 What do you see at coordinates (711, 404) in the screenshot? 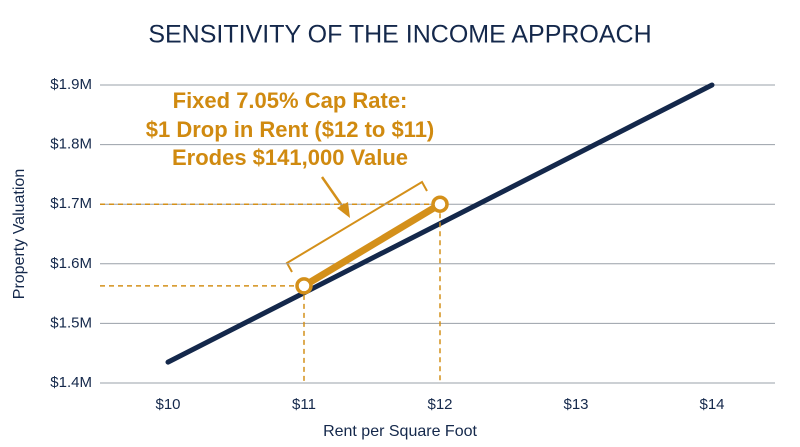
I see `x-tick-label: $14` at bounding box center [711, 404].